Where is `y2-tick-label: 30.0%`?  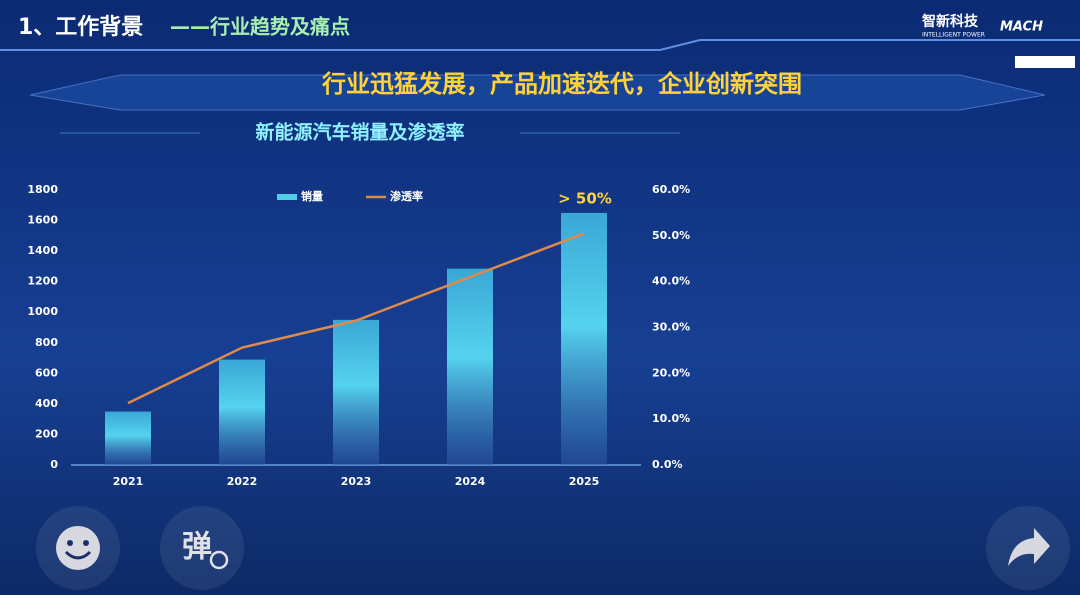
y2-tick-label: 30.0% is located at coordinates (671, 327).